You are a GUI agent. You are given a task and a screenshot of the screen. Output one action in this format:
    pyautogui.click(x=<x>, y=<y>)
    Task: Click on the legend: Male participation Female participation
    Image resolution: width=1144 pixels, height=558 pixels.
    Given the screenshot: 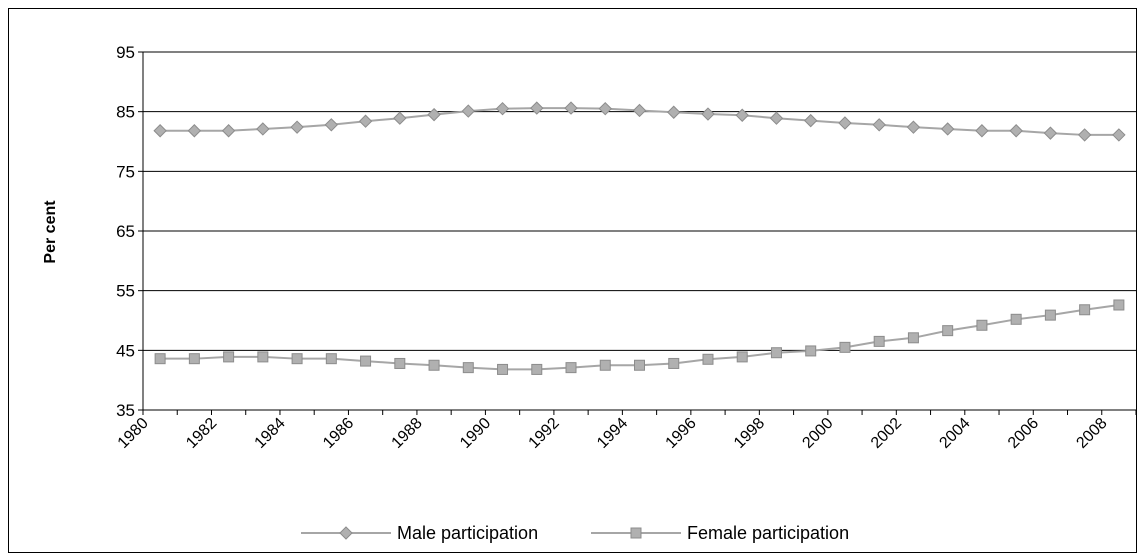 What is the action you would take?
    pyautogui.click(x=575, y=533)
    